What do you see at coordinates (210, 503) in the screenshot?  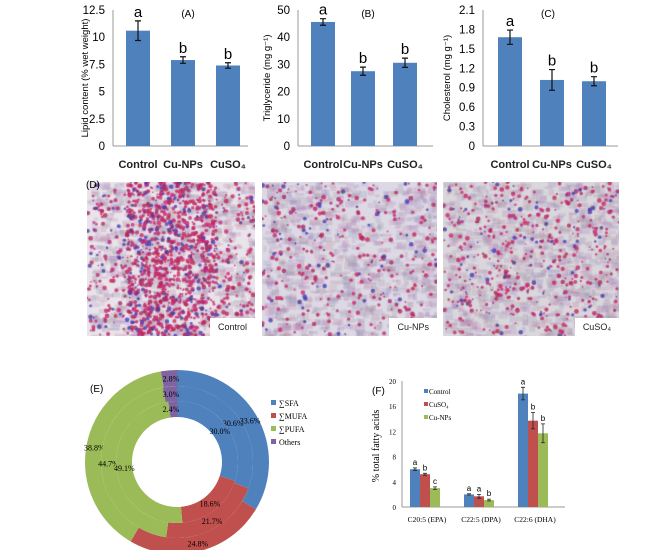 I see `donut-label: 18.6%` at bounding box center [210, 503].